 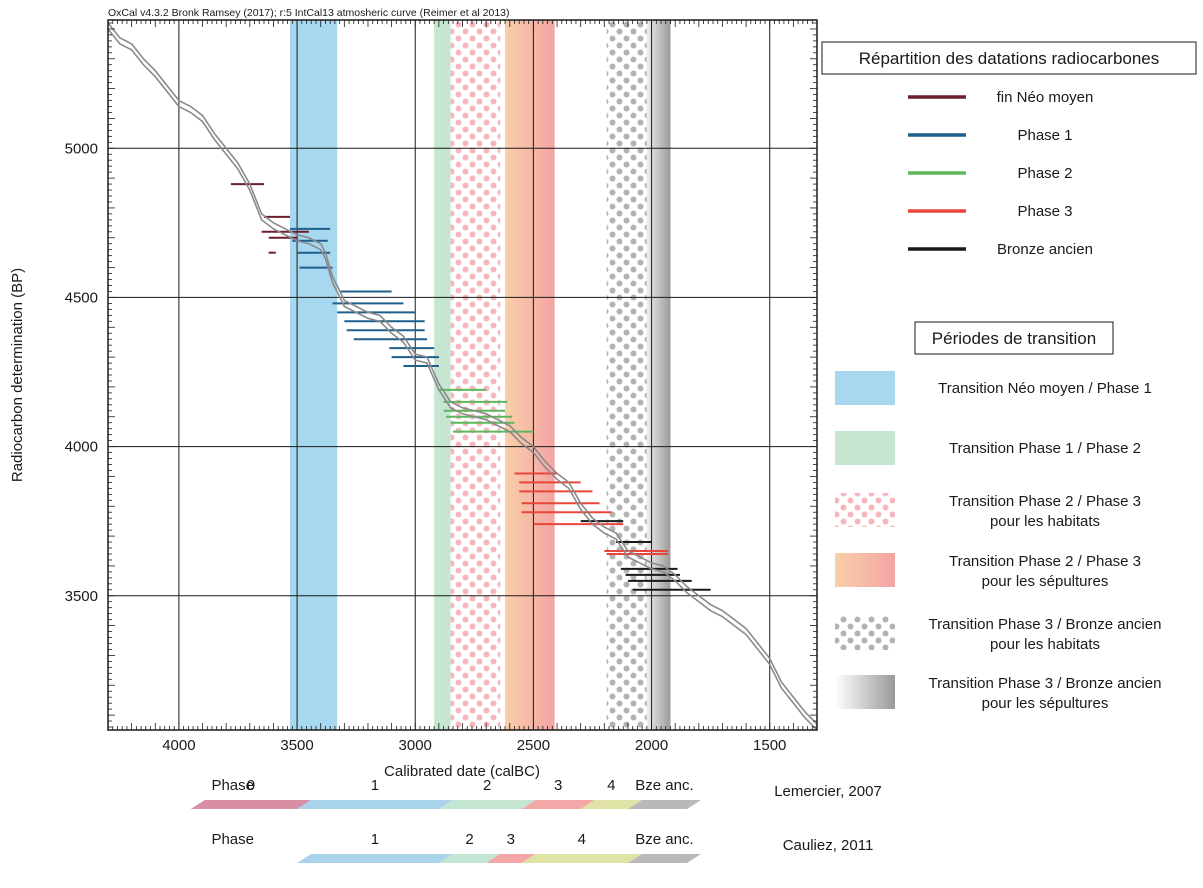 I want to click on dating-legend-label-1: Phase 1, so click(x=1044, y=135).